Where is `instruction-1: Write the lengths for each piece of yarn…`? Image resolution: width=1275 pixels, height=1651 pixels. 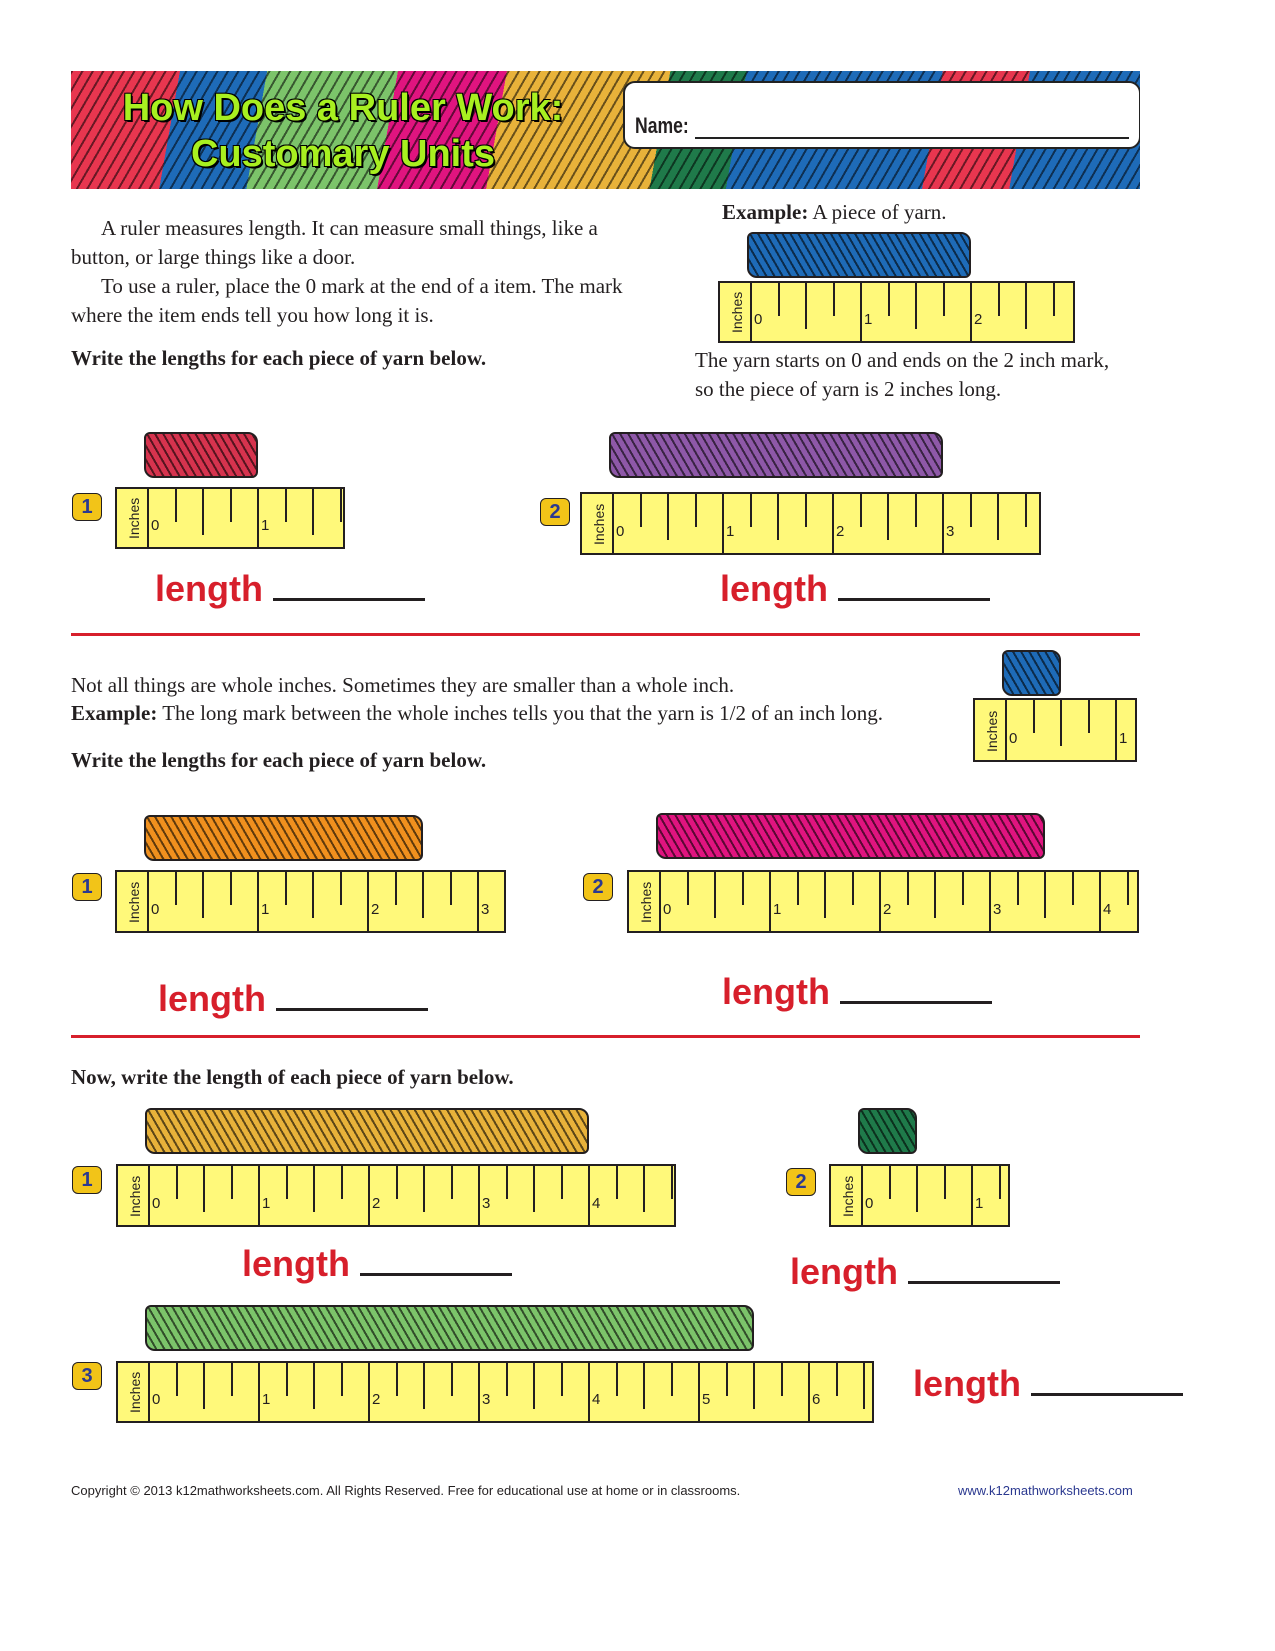 instruction-1: Write the lengths for each piece of yarn… is located at coordinates (279, 358).